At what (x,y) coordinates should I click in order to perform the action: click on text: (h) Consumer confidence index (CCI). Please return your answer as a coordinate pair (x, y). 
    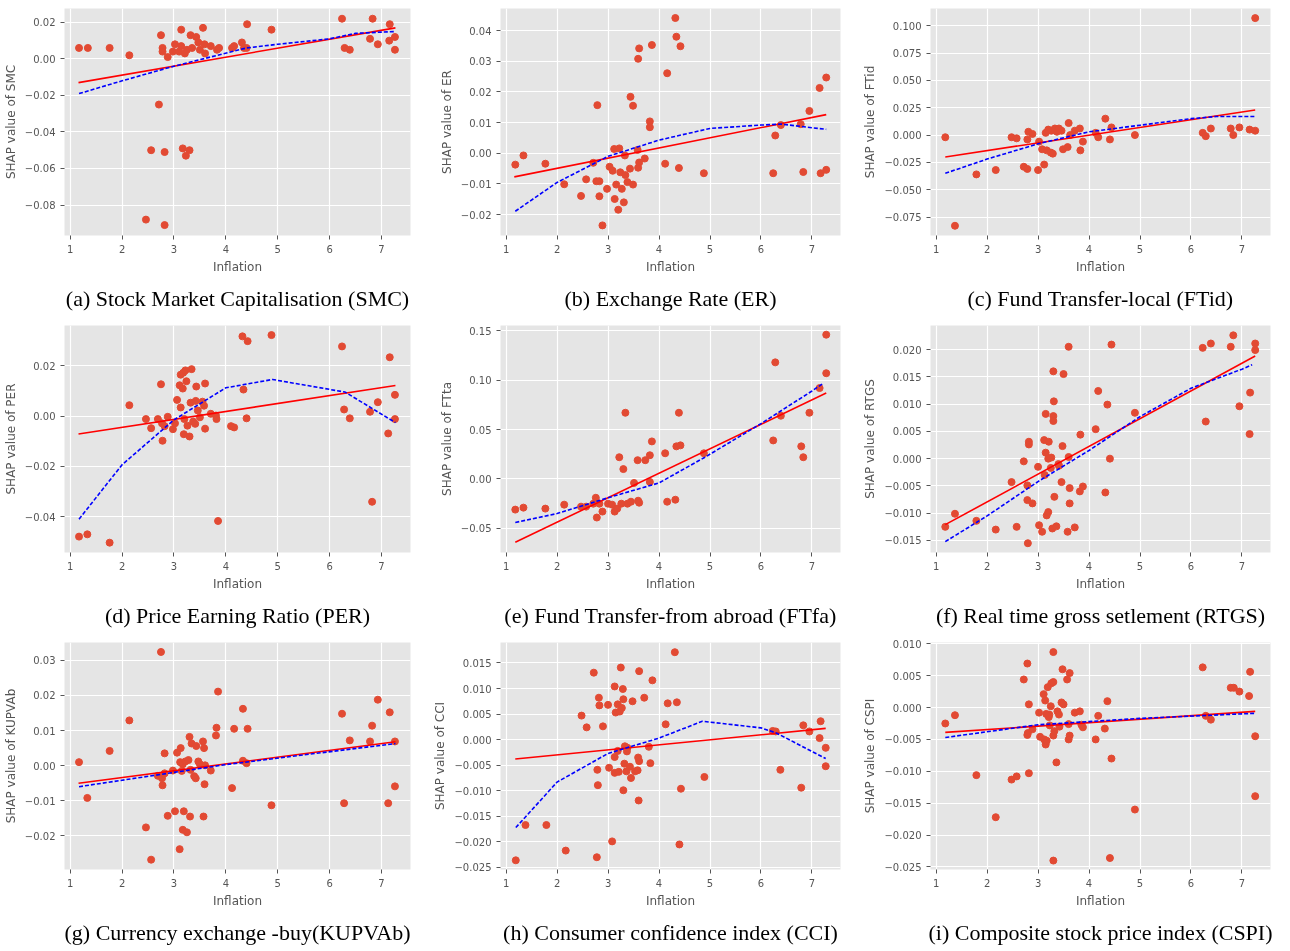
    Looking at the image, I should click on (670, 932).